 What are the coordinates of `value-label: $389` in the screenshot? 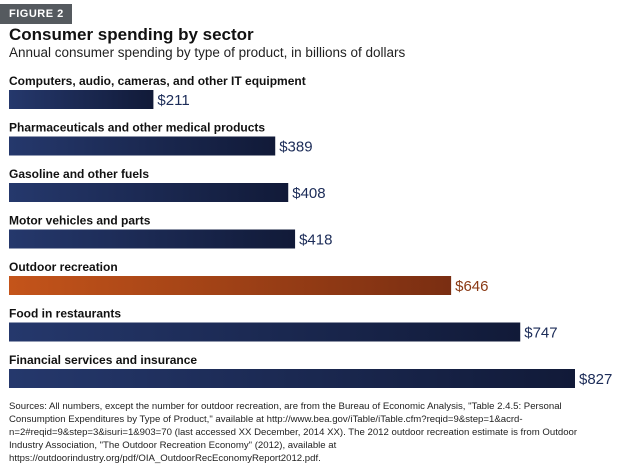 It's located at (295, 147).